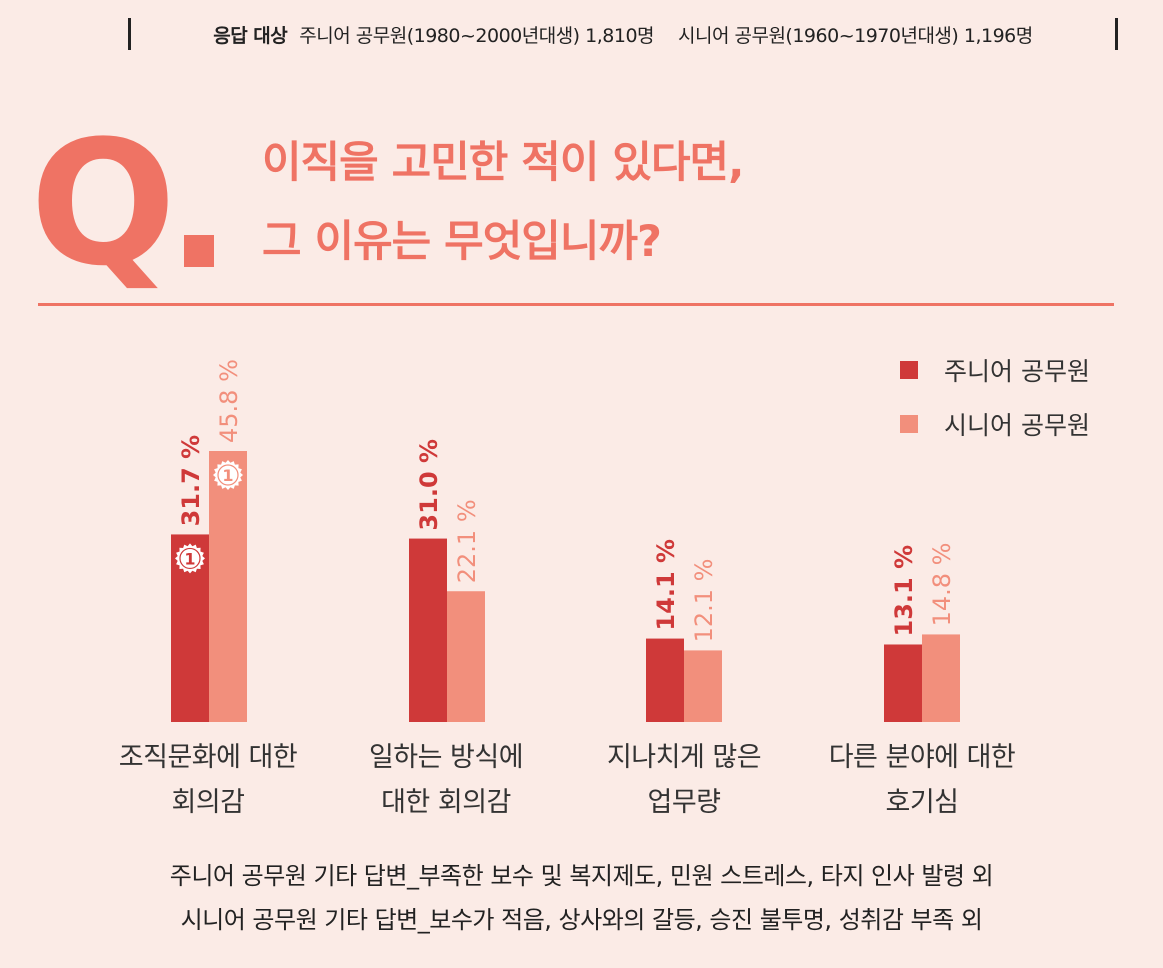  I want to click on legend: 주니어 공무원 시니어 공무원, so click(995, 410).